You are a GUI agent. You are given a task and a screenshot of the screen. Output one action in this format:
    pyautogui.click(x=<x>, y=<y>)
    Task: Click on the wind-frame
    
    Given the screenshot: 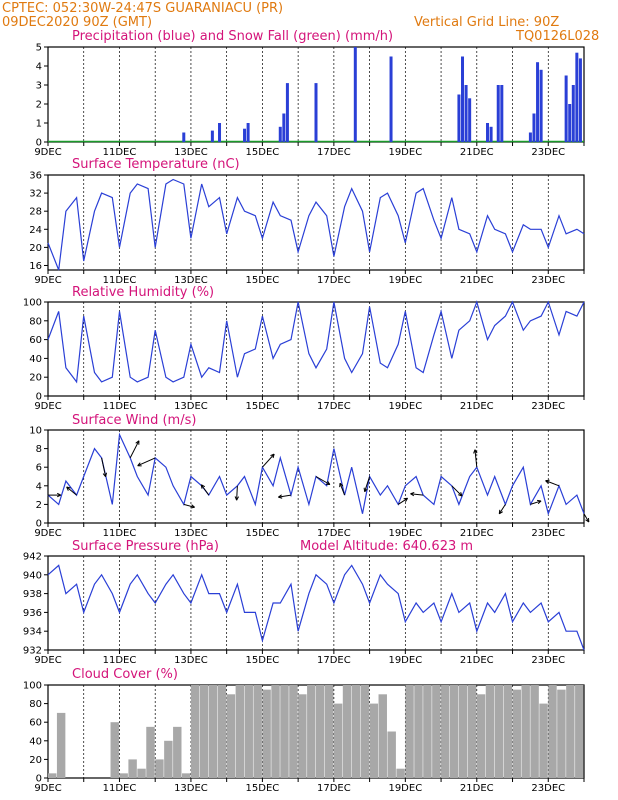 What is the action you would take?
    pyautogui.click(x=316, y=476)
    